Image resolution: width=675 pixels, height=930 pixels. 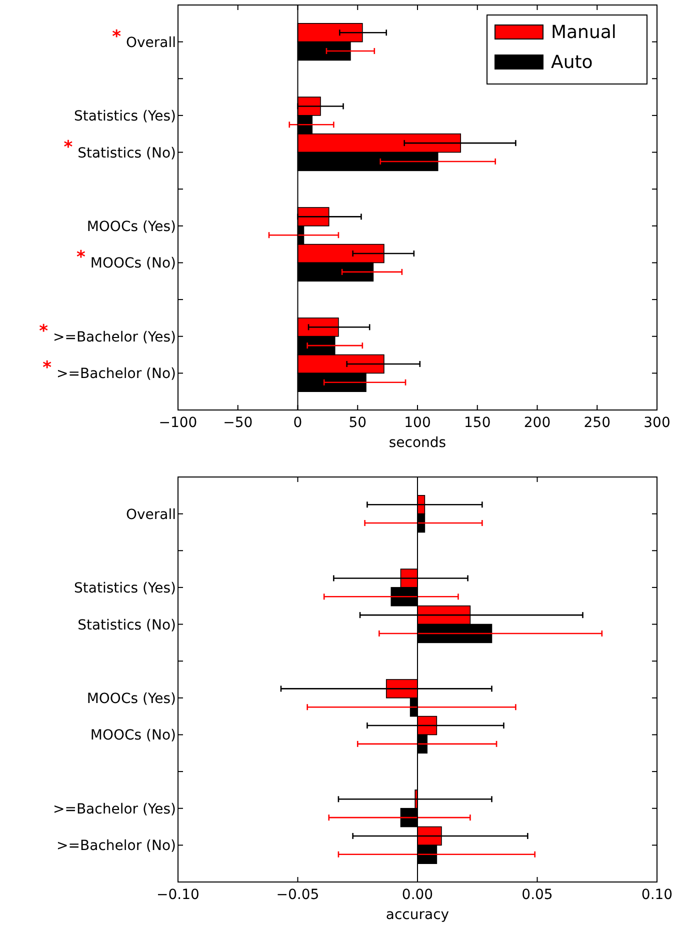 What do you see at coordinates (597, 423) in the screenshot?
I see `x-tick-label: 250` at bounding box center [597, 423].